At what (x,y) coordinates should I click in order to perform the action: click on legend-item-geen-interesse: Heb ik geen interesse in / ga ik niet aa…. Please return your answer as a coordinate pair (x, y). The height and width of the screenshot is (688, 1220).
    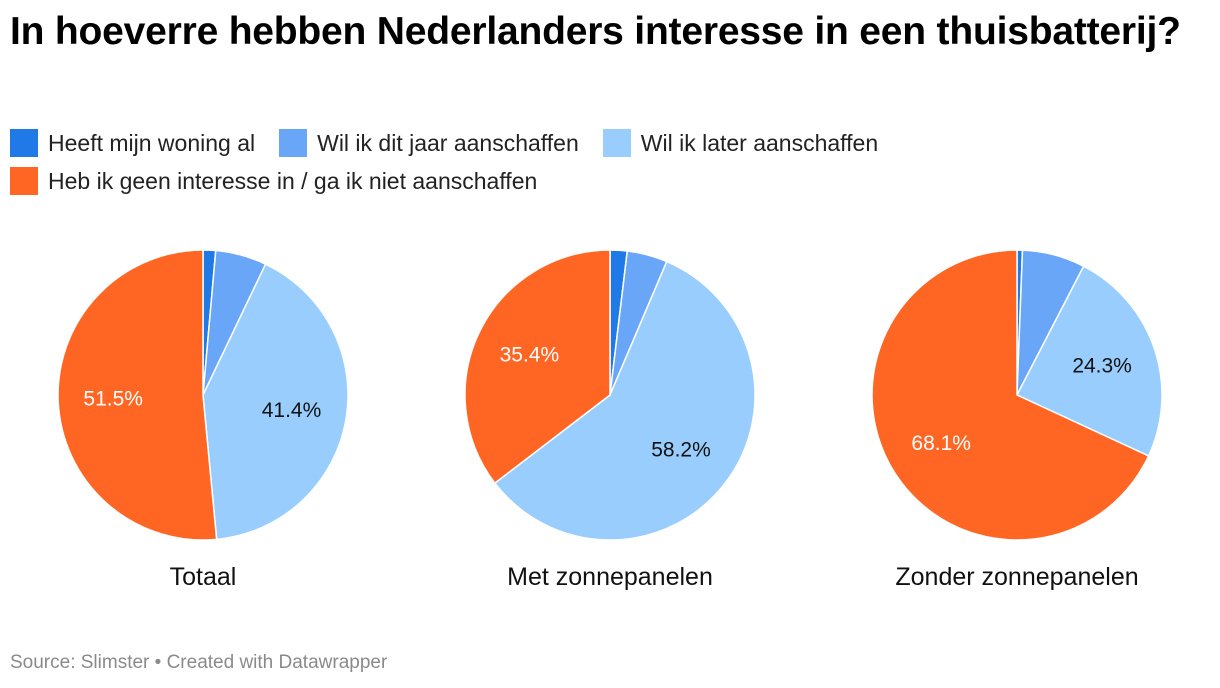
    Looking at the image, I should click on (273, 181).